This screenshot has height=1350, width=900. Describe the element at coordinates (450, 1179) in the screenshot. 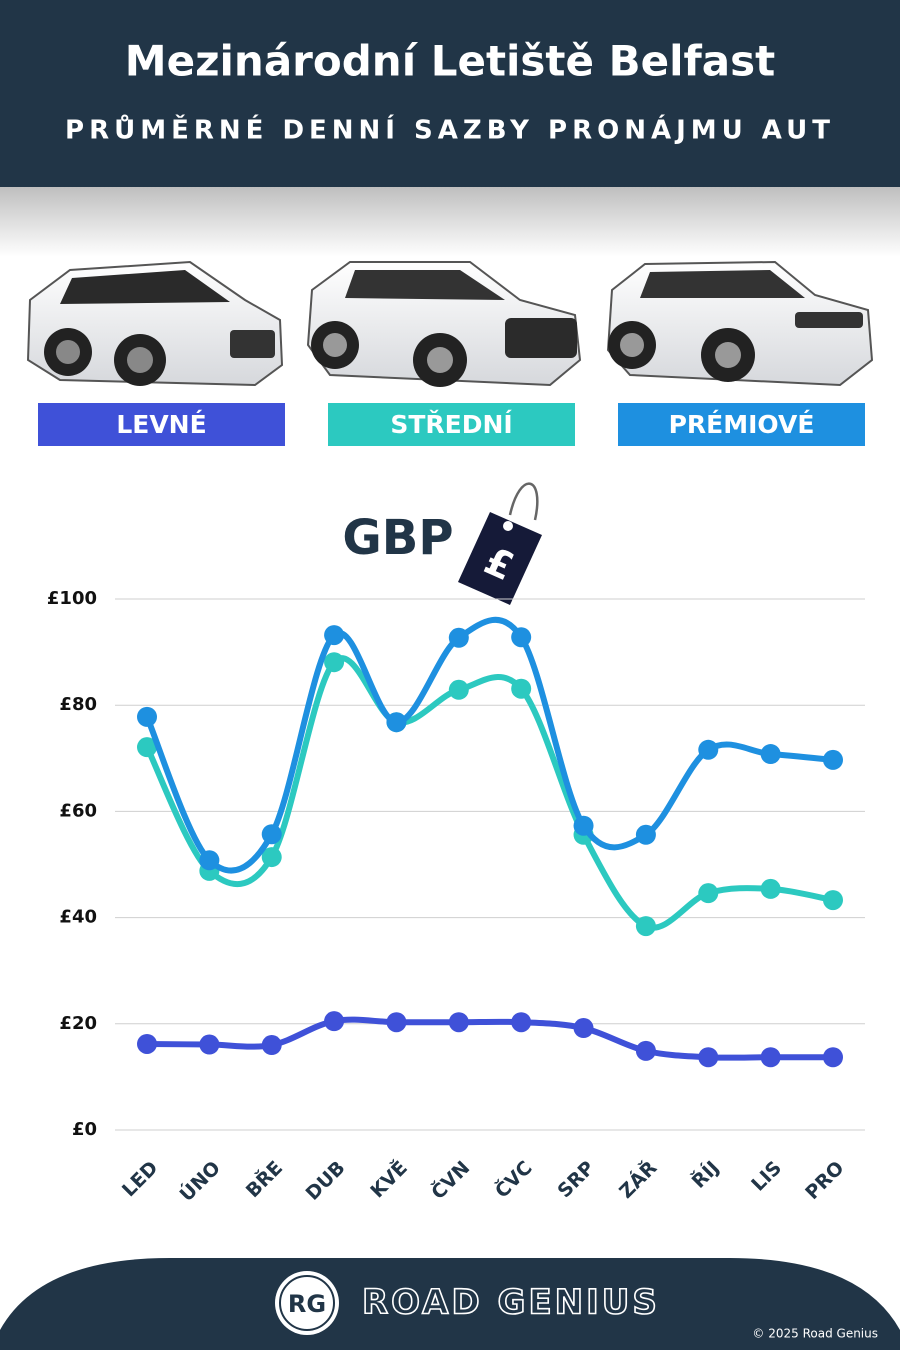

I see `x-tick-label: ČVN` at that location.